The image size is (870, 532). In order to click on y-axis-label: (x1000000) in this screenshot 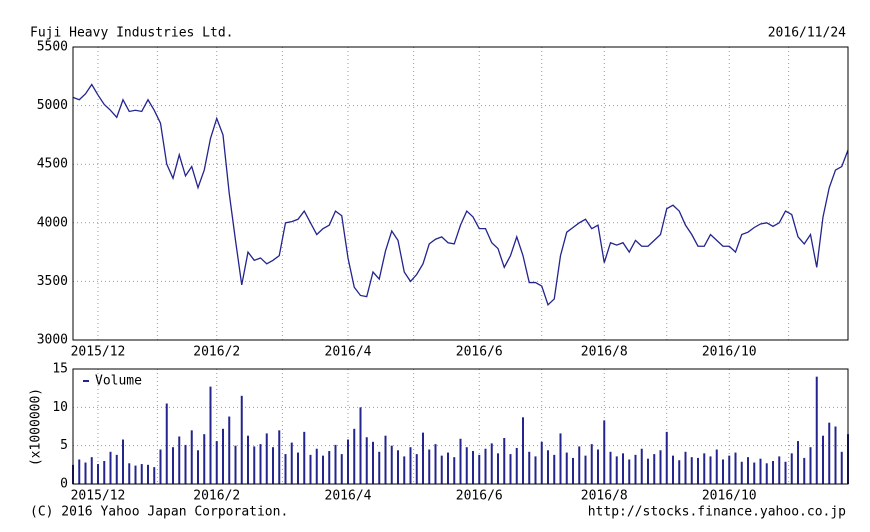, I will do `click(36, 427)`.